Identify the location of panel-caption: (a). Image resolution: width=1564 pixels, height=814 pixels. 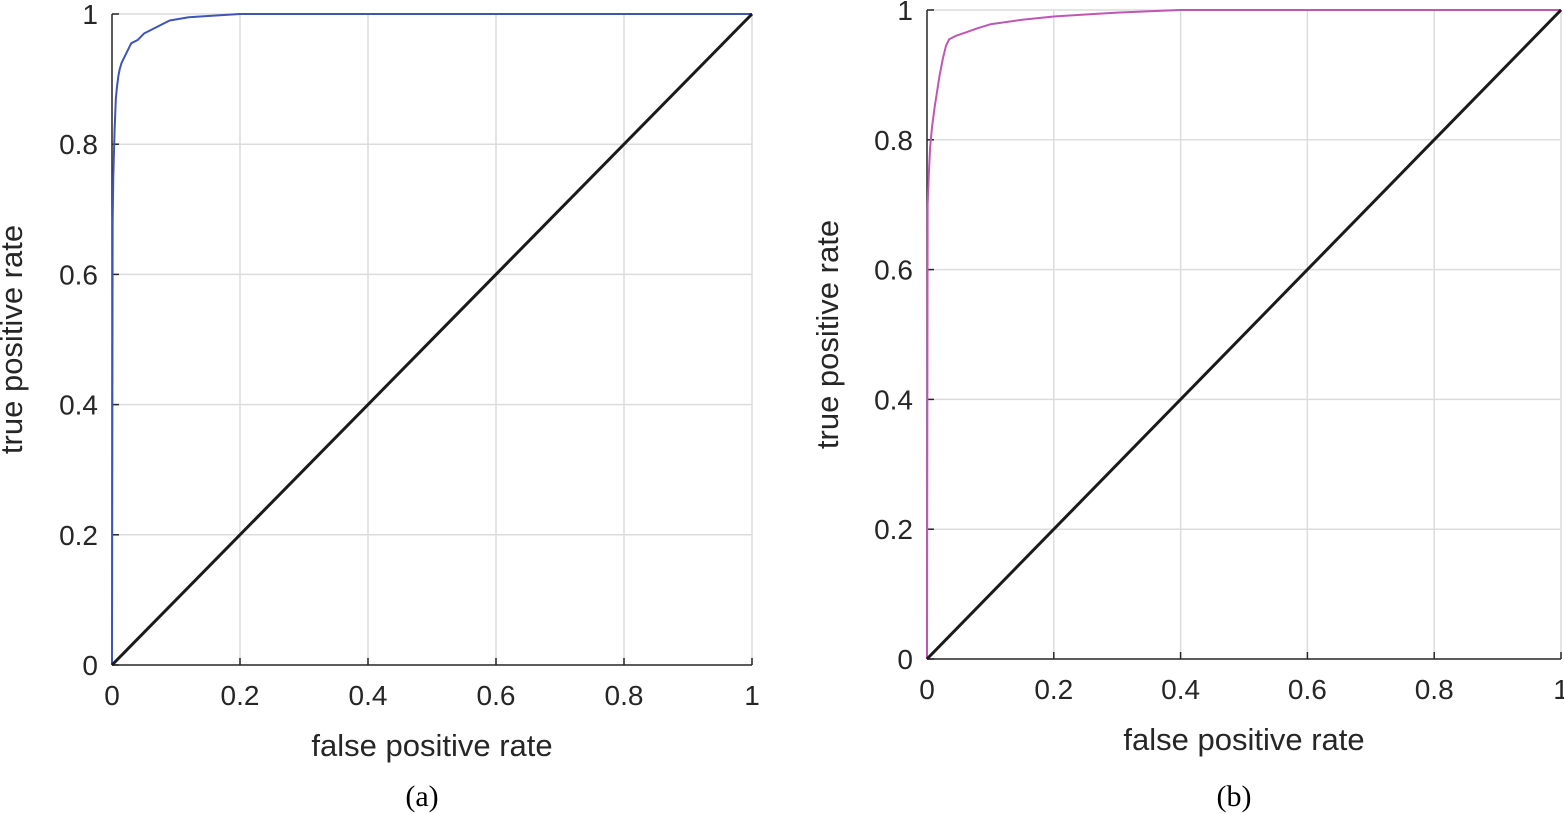
(421, 796).